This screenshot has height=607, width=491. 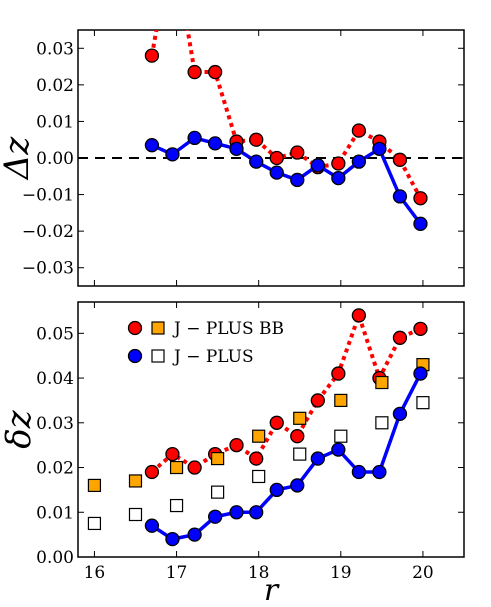 I want to click on x-tick-label: 18, so click(x=259, y=573).